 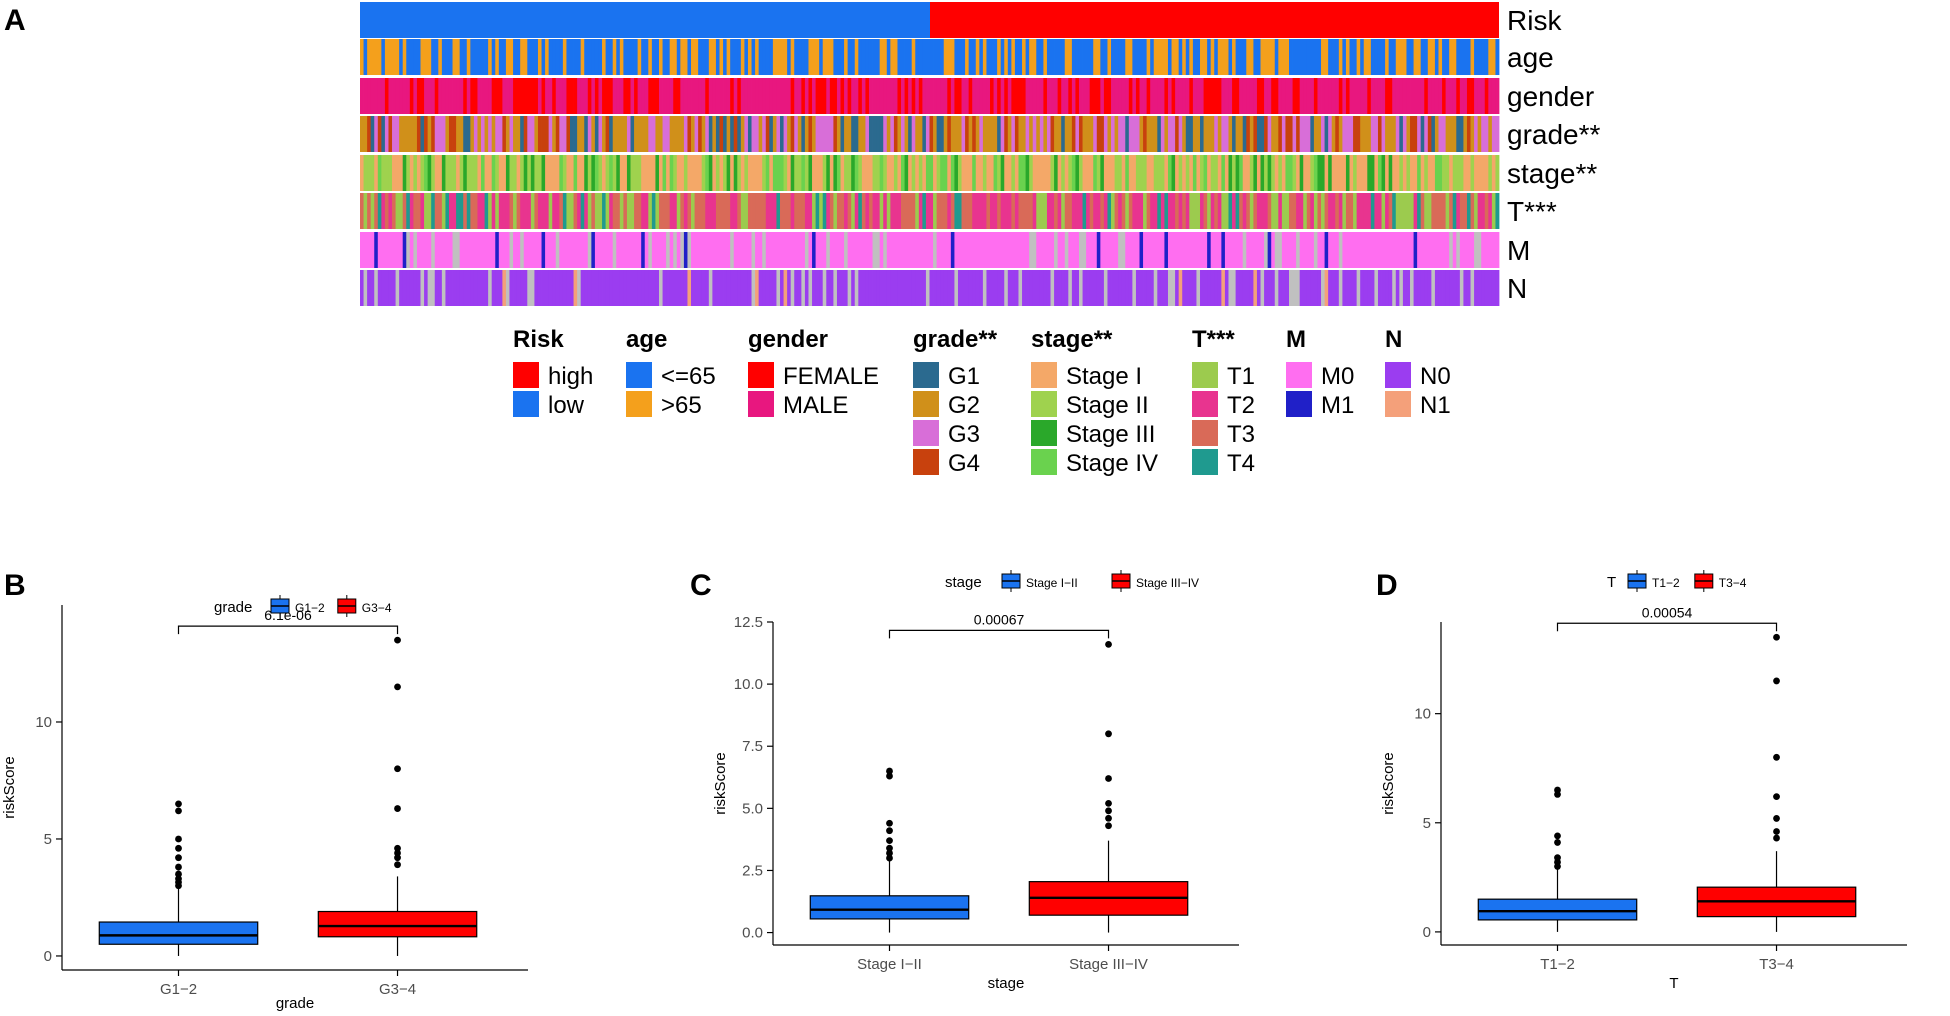 What do you see at coordinates (48, 956) in the screenshot?
I see `y-tick-label: 0` at bounding box center [48, 956].